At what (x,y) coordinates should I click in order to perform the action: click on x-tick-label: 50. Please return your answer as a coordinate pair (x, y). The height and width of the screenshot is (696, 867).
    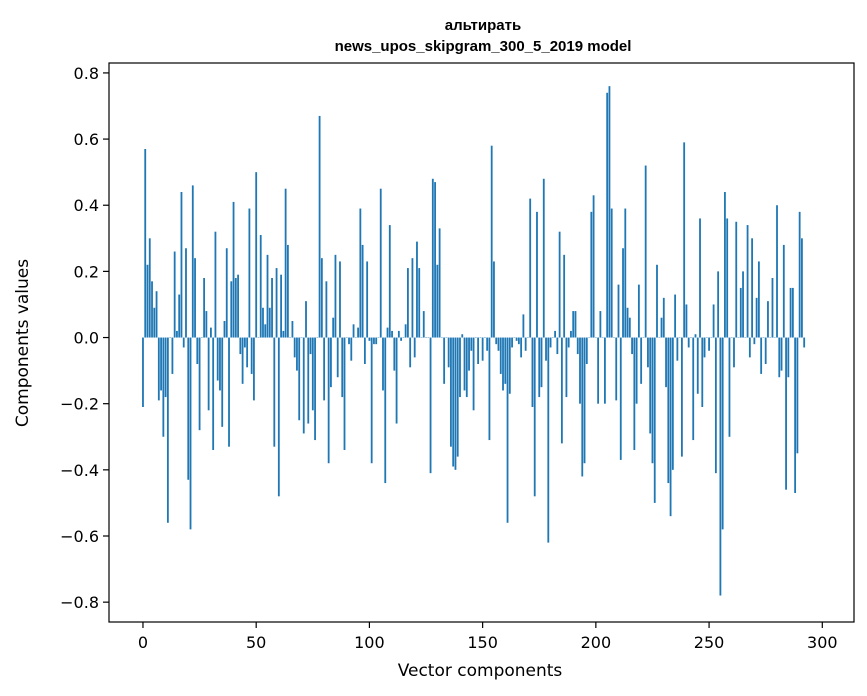
    Looking at the image, I should click on (256, 642).